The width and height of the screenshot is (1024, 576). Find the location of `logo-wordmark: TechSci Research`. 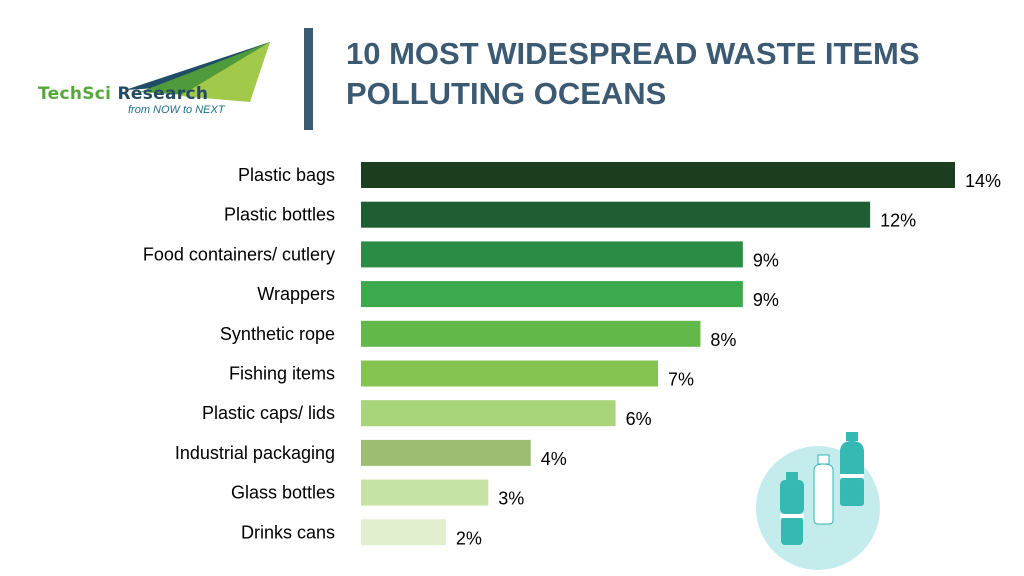

logo-wordmark: TechSci Research is located at coordinates (123, 94).